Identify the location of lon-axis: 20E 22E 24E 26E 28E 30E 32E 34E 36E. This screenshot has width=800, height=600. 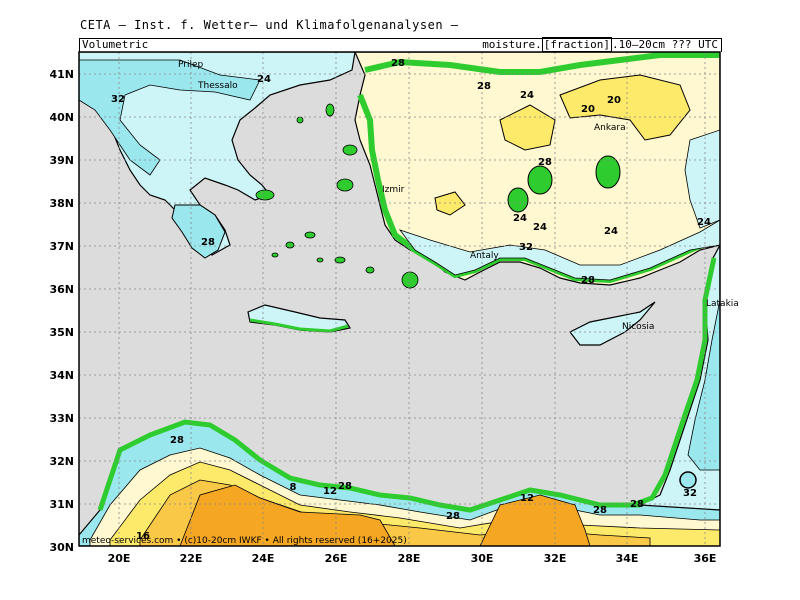
(412, 558).